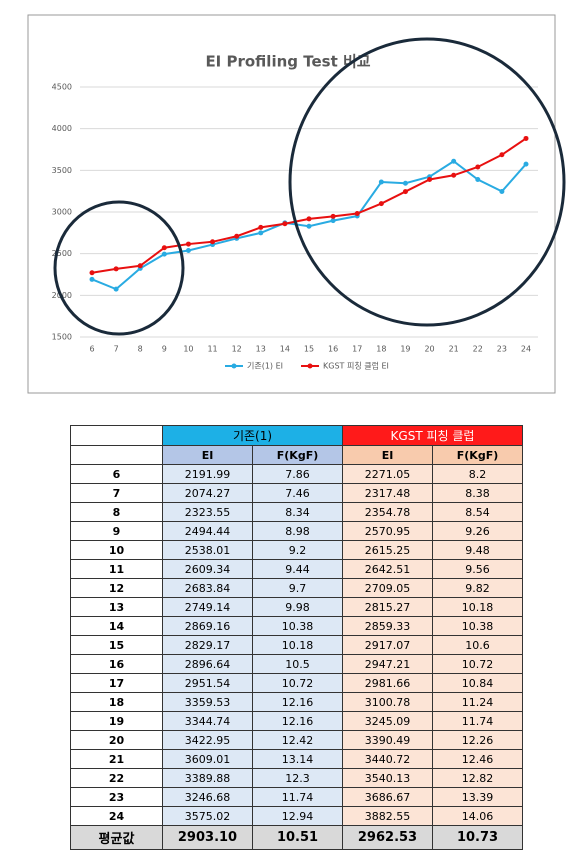  Describe the element at coordinates (387, 778) in the screenshot. I see `table-cell: 3540.13` at that location.